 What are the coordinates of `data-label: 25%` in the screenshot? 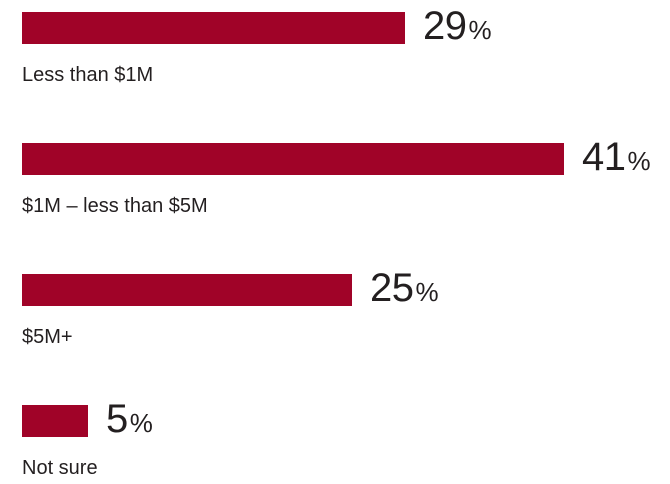 It's located at (404, 288).